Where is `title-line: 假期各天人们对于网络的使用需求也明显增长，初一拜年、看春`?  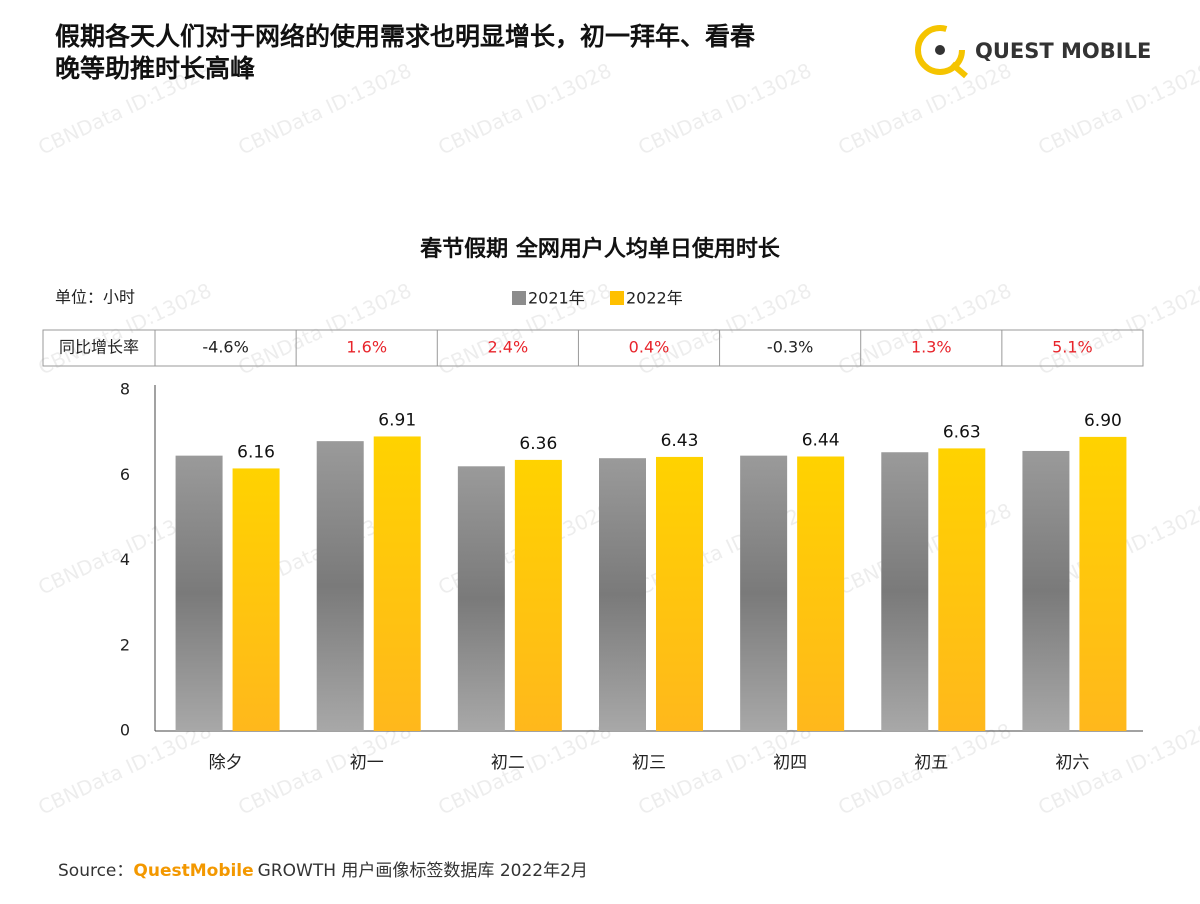
title-line: 假期各天人们对于网络的使用需求也明显增长，初一拜年、看春 is located at coordinates (405, 36).